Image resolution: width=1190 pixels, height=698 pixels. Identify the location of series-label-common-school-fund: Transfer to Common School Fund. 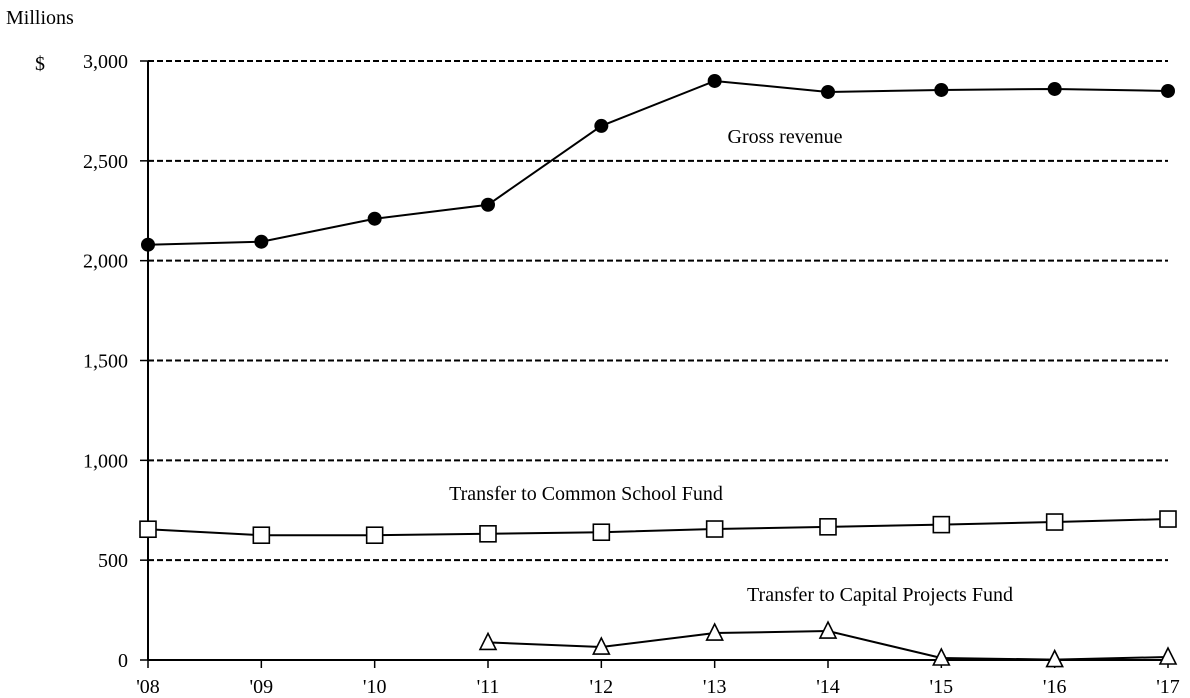
(586, 494).